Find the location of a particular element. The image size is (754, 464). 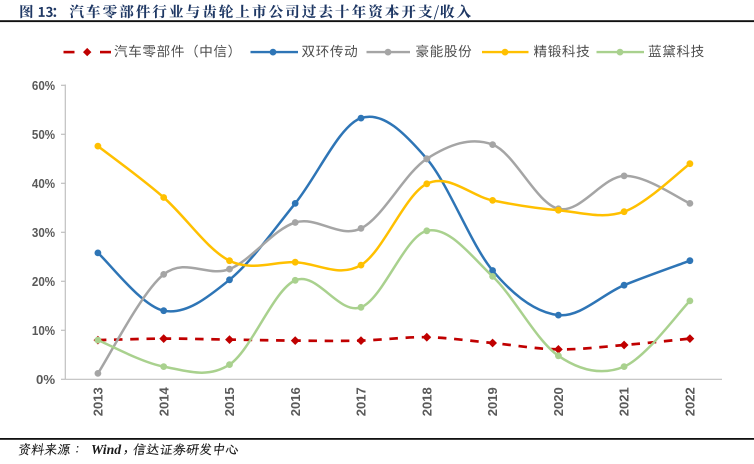

svg-text: 20% is located at coordinates (43, 281).